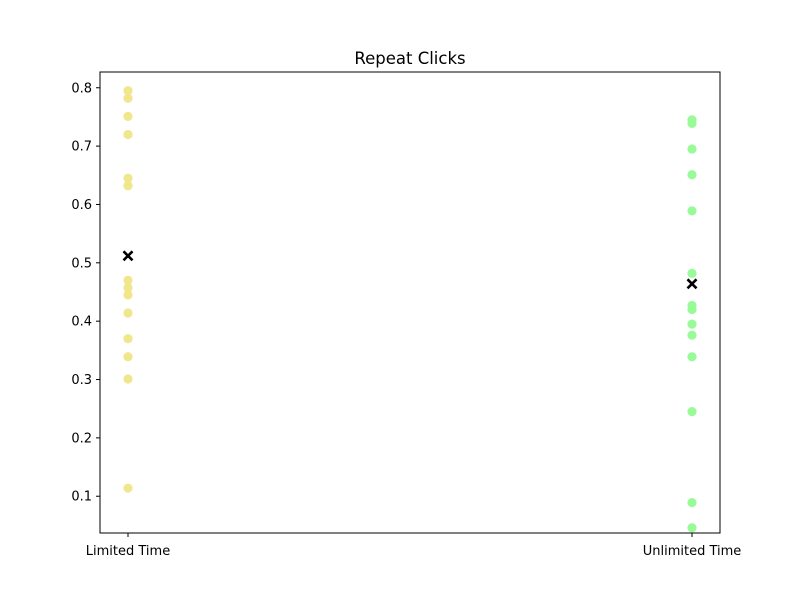 The width and height of the screenshot is (800, 604). I want to click on y-tick-label: 0.5, so click(81, 263).